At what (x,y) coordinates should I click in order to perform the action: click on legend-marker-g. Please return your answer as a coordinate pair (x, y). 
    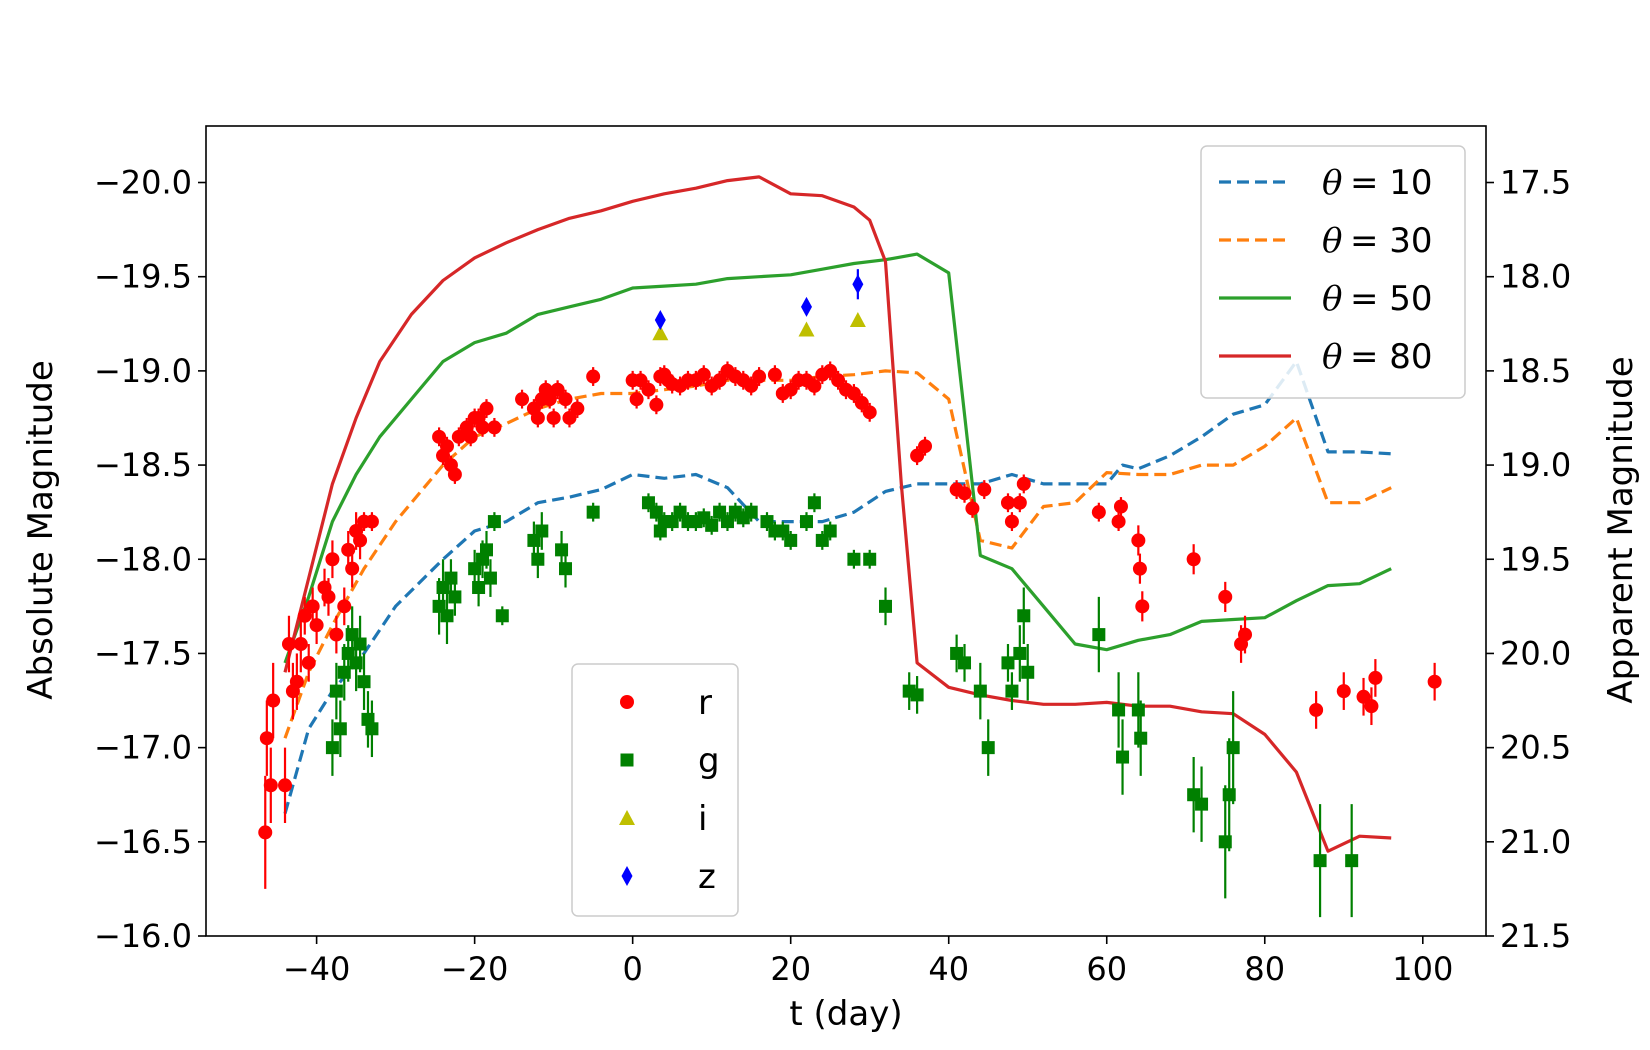
    Looking at the image, I should click on (627, 760).